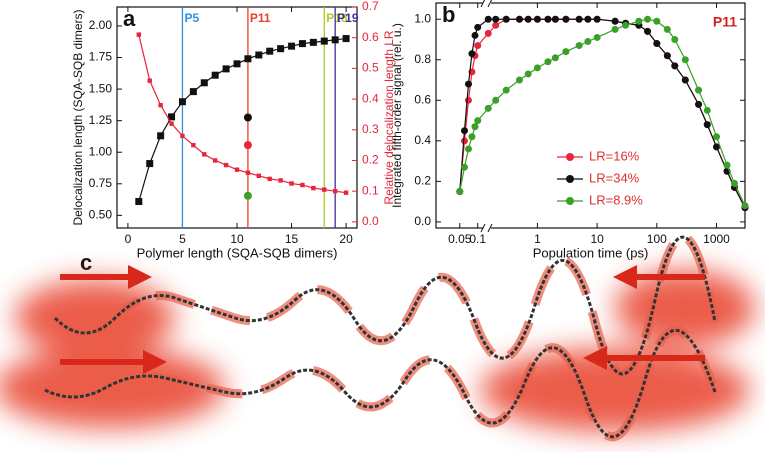  What do you see at coordinates (460, 239) in the screenshot?
I see `x-tick-label: 0.05` at bounding box center [460, 239].